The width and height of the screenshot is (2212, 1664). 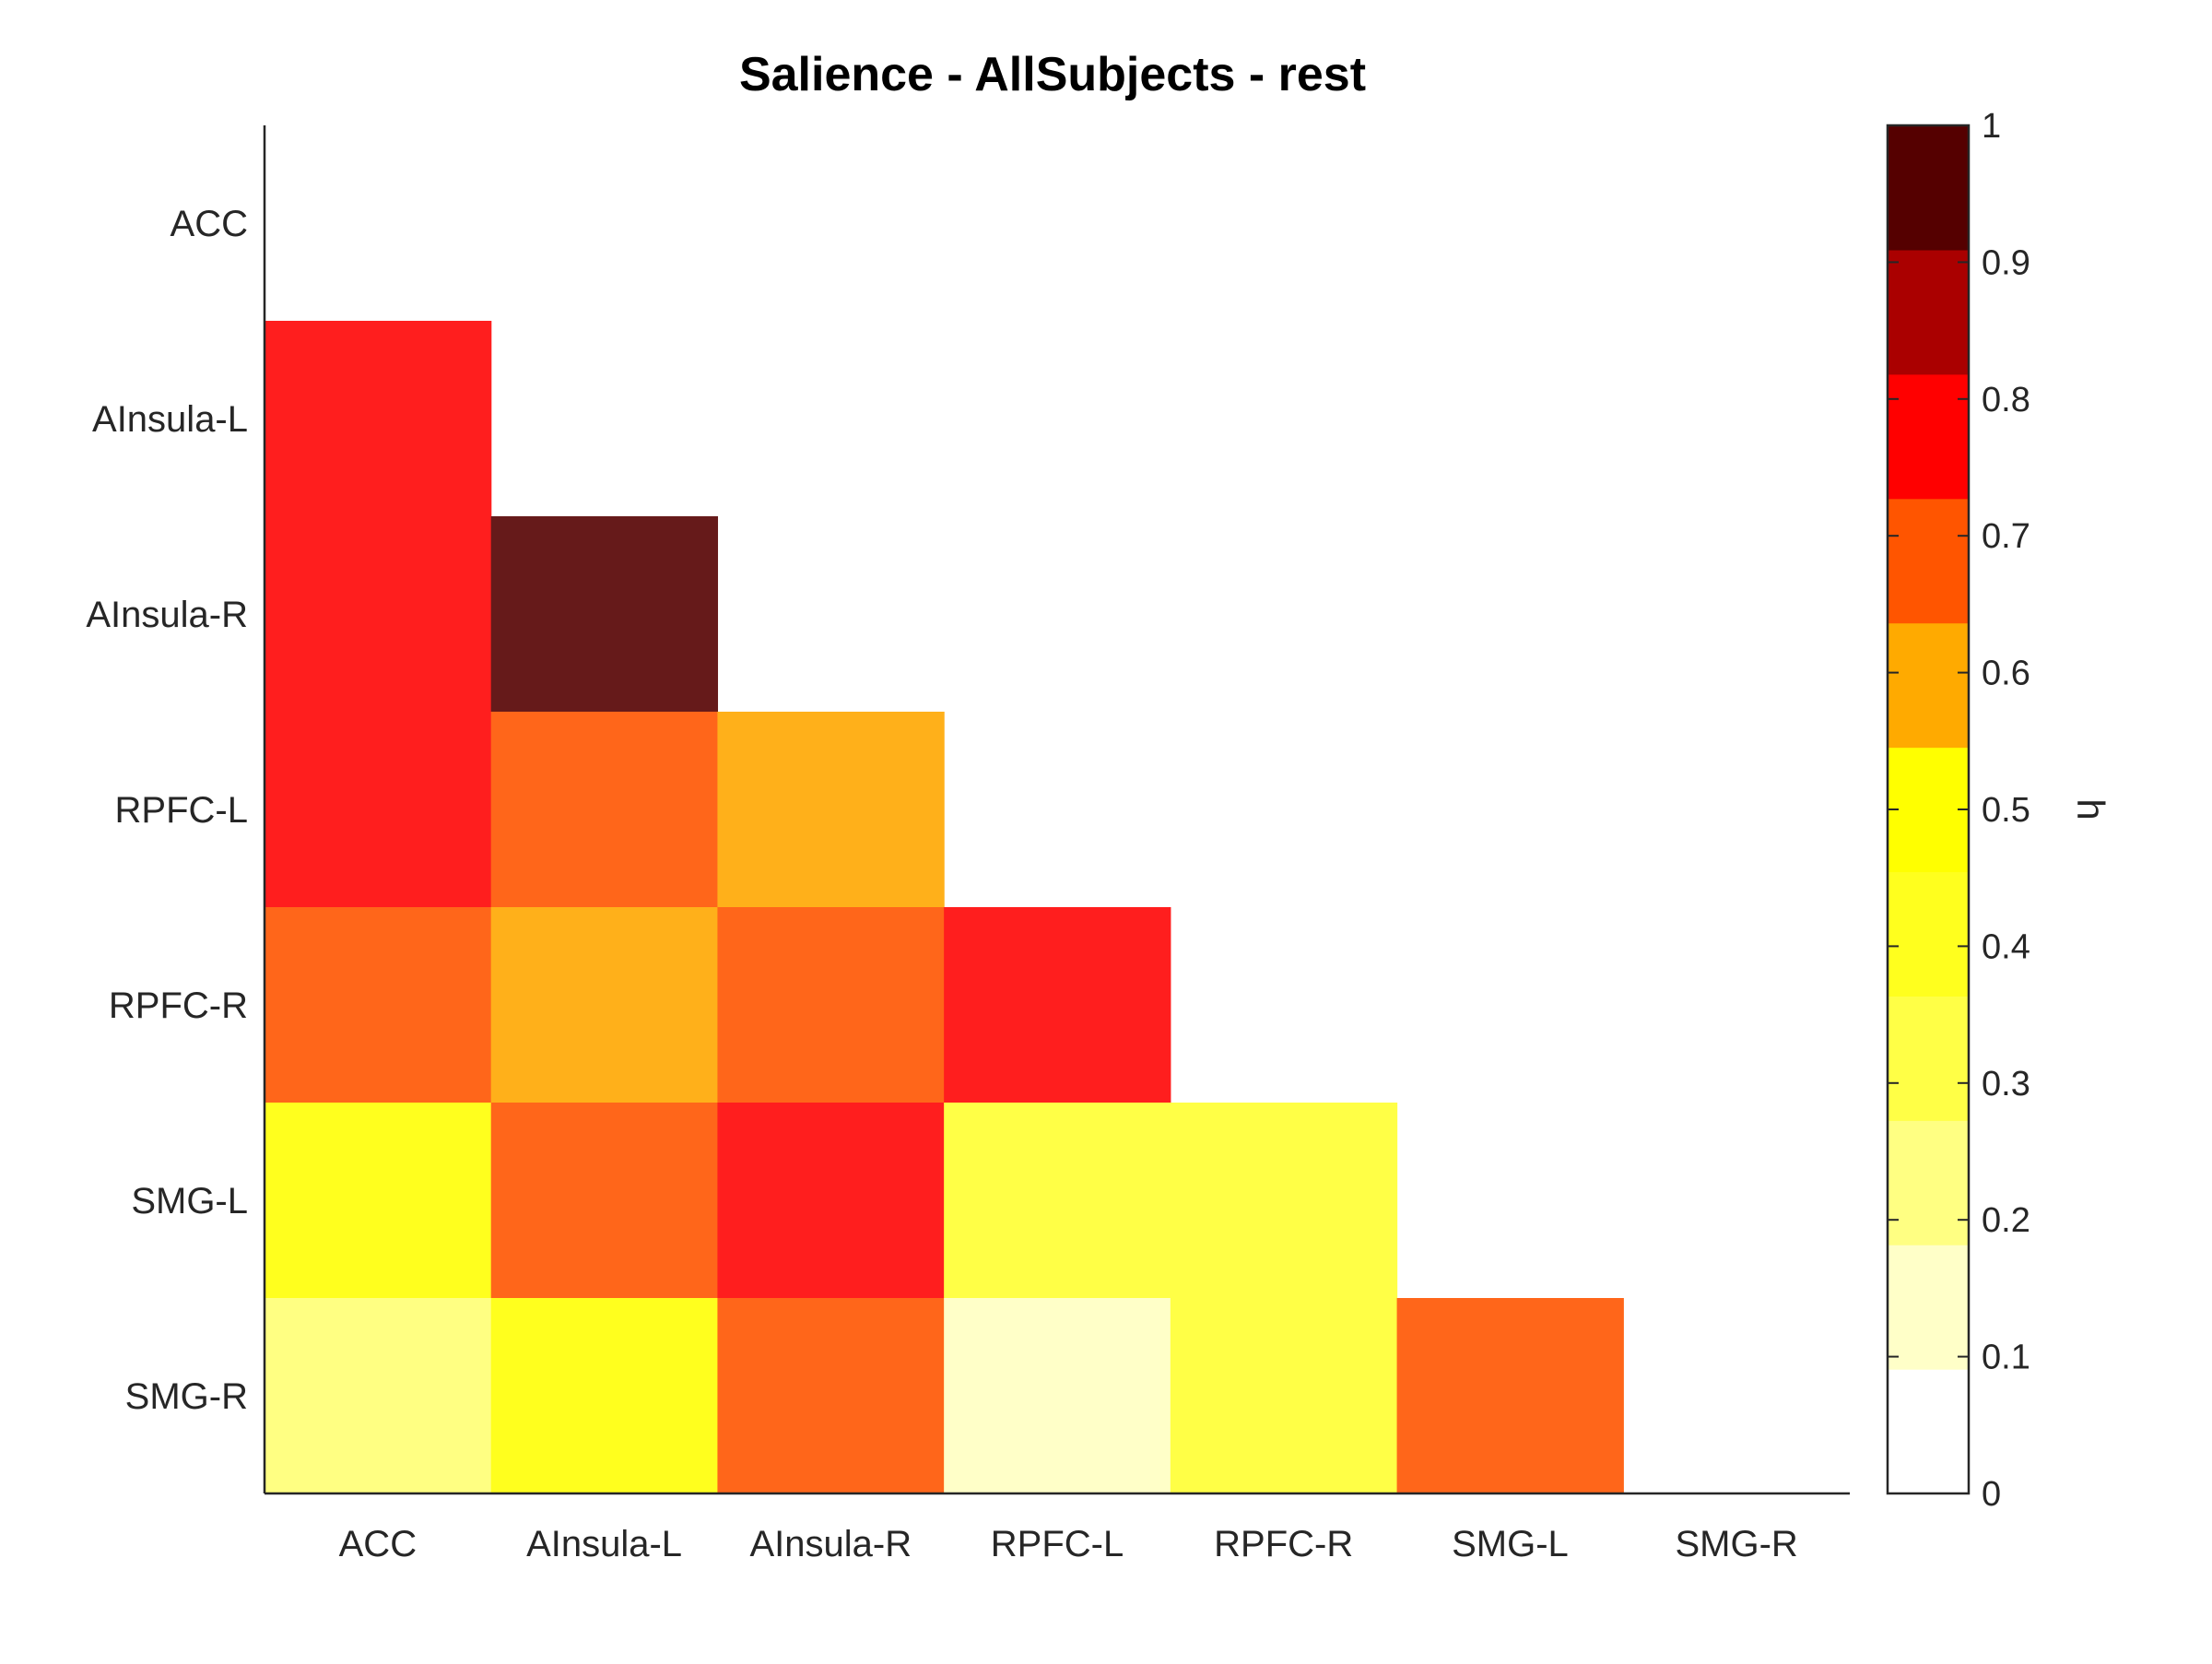 What do you see at coordinates (830, 1544) in the screenshot?
I see `x-tick-label: AInsula-R` at bounding box center [830, 1544].